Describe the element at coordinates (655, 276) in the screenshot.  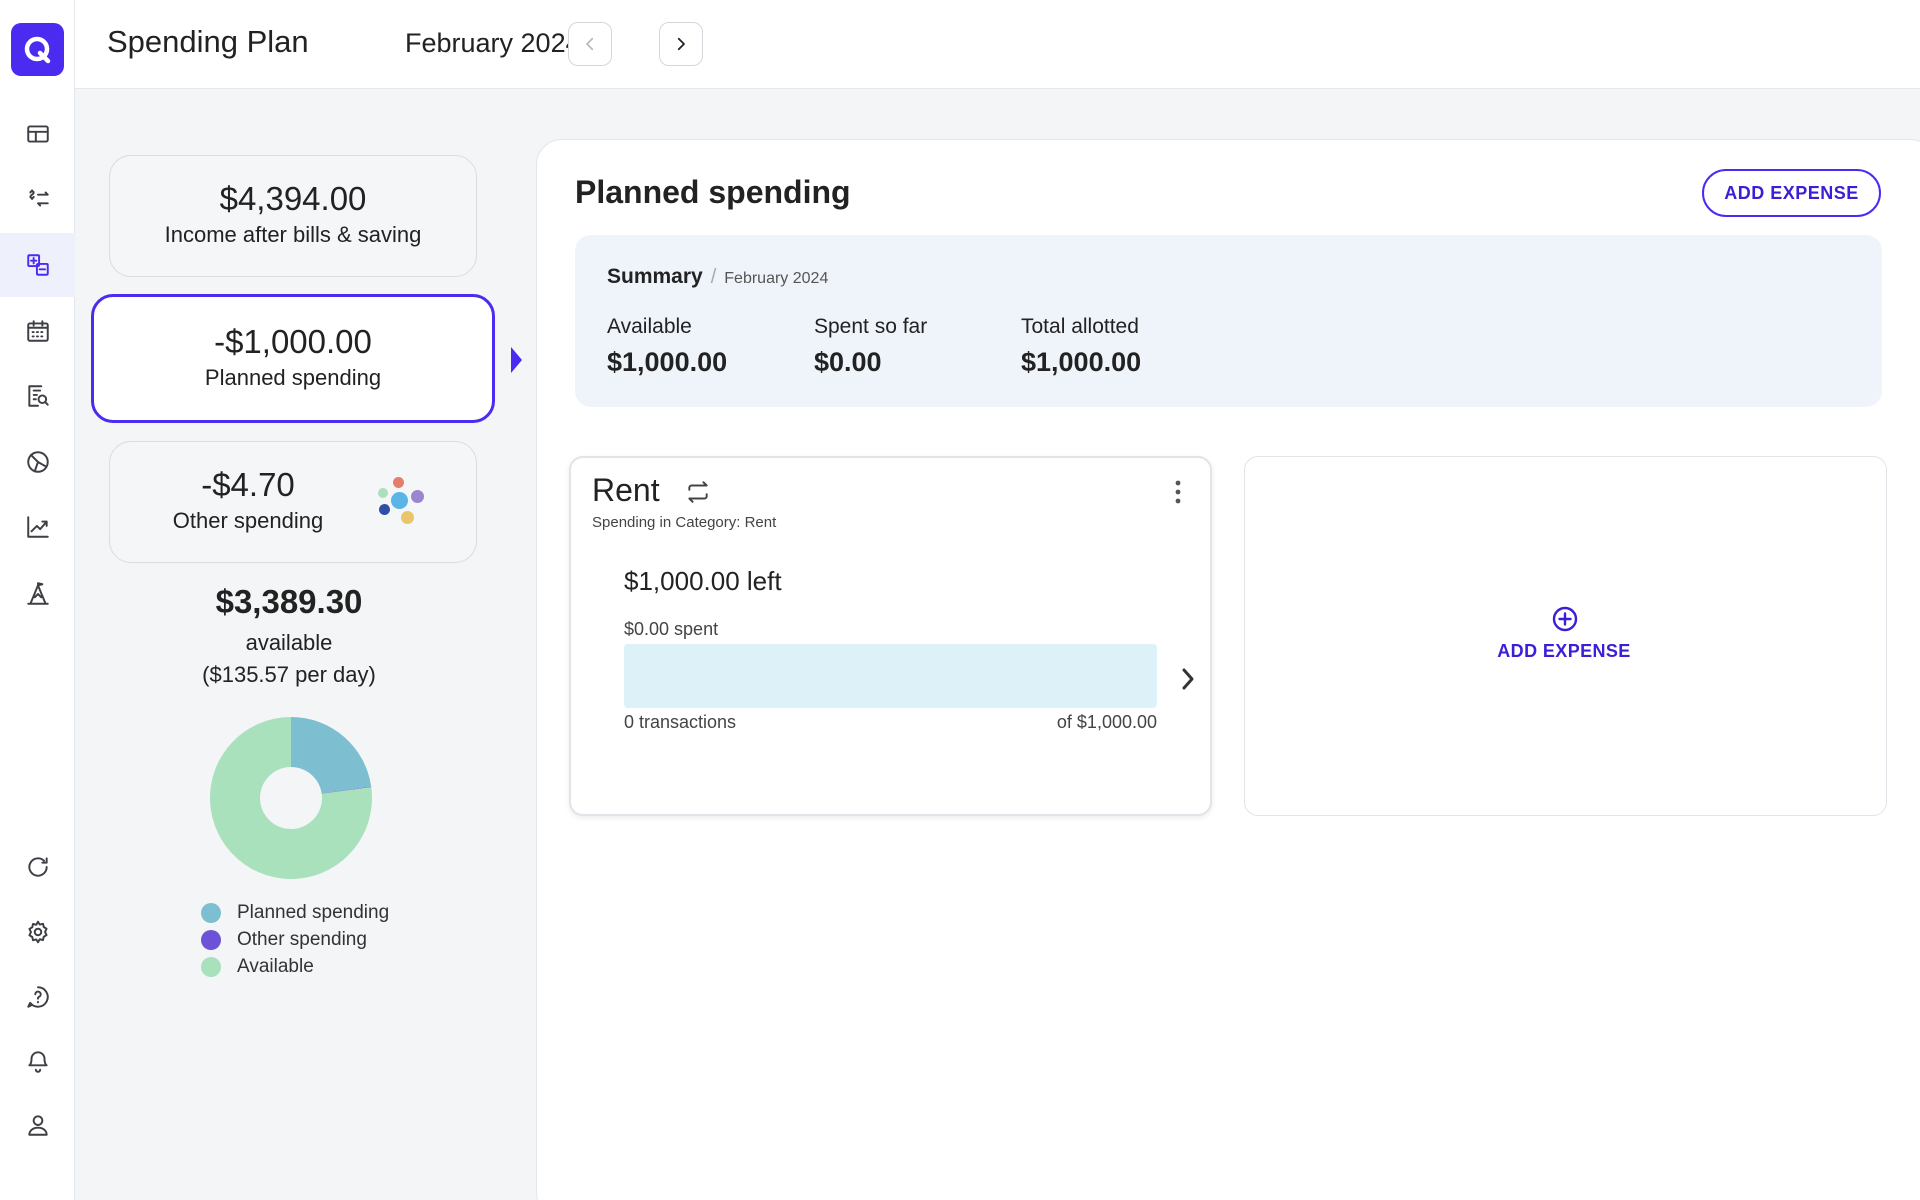
I see `summary-heading: Summary` at that location.